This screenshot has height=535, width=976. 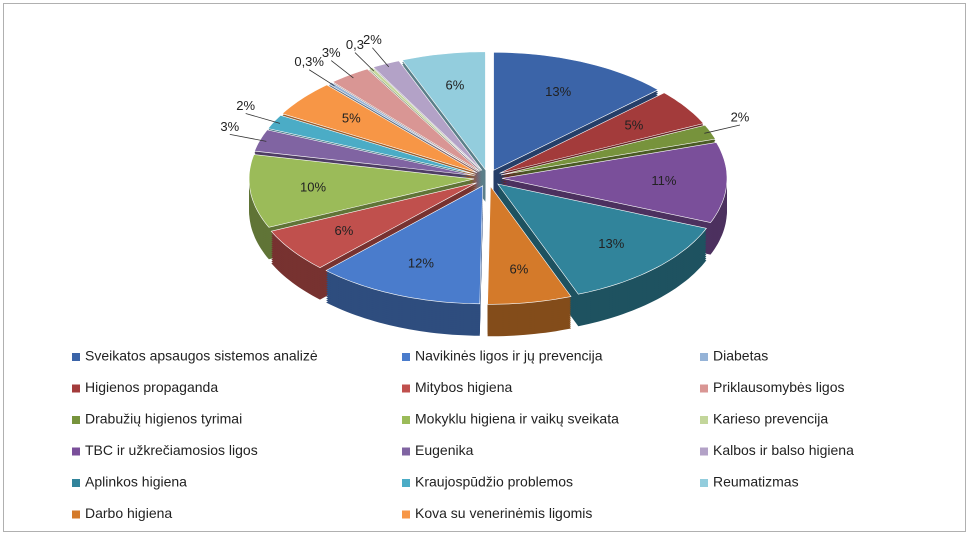 What do you see at coordinates (444, 450) in the screenshot?
I see `legend-label: Eugenika` at bounding box center [444, 450].